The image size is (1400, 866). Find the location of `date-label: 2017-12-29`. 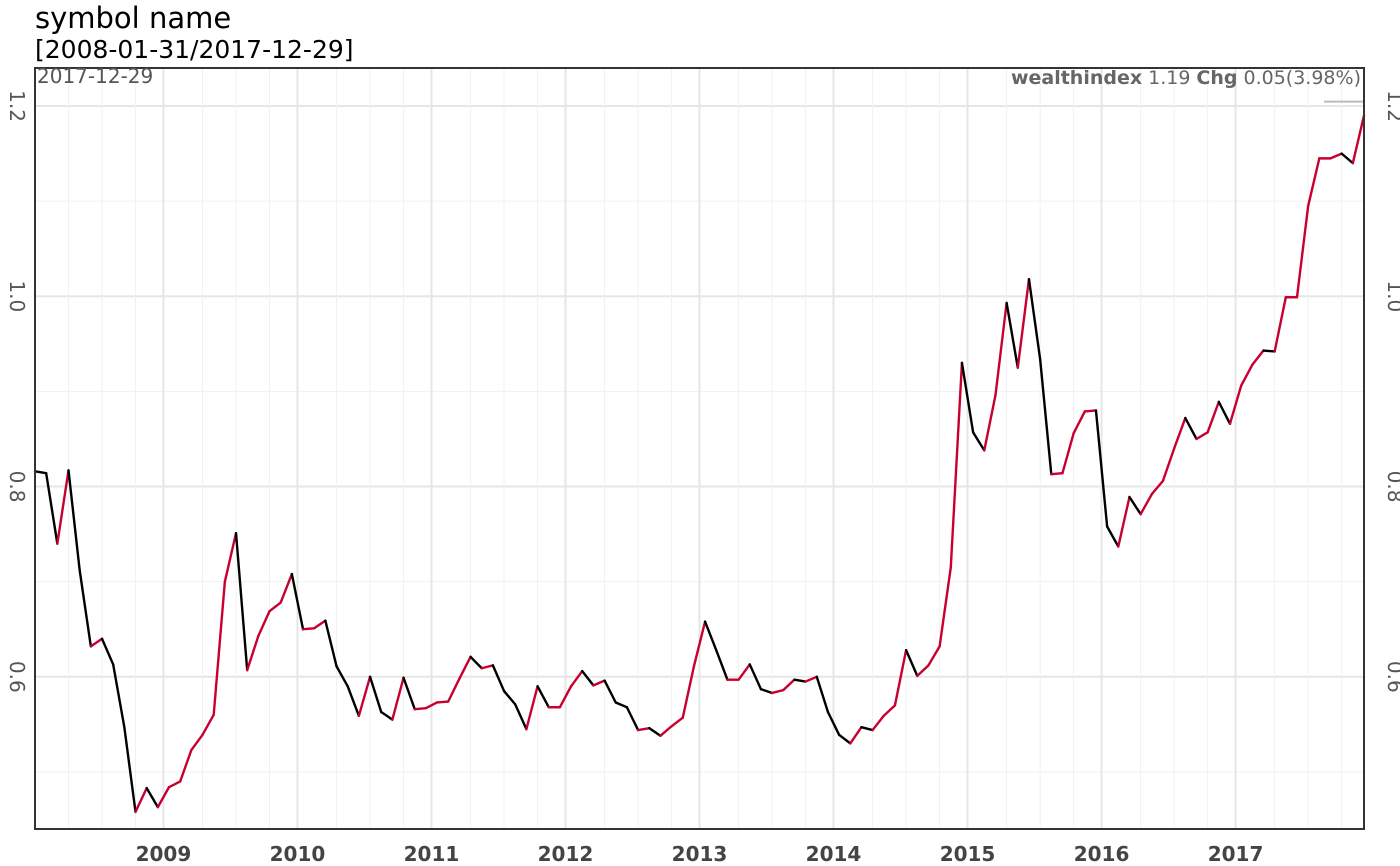

date-label: 2017-12-29 is located at coordinates (95, 76).